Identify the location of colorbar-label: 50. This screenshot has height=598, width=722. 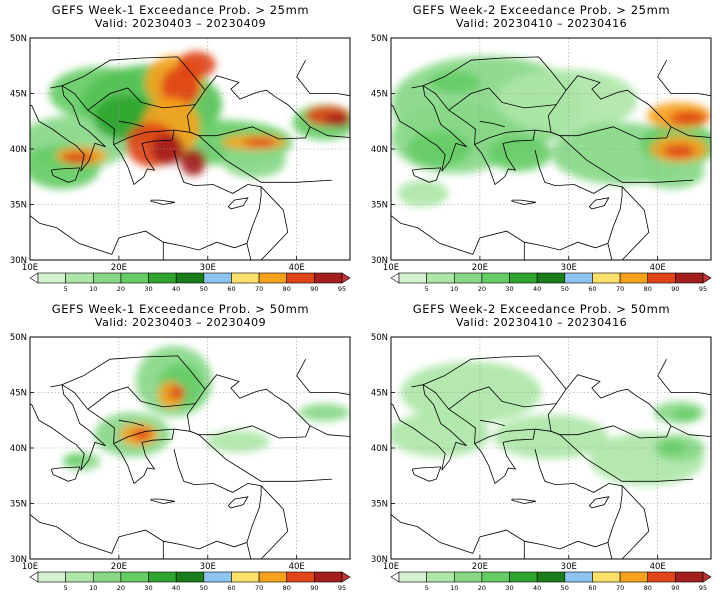
(565, 289).